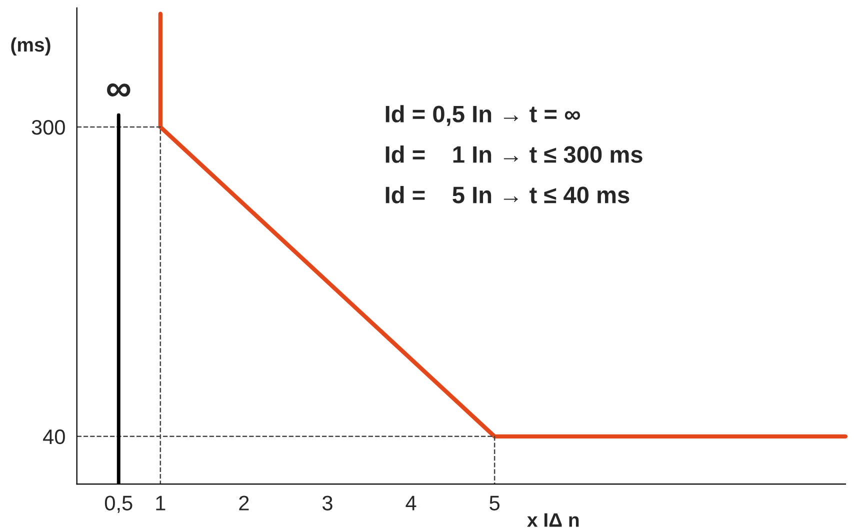  Describe the element at coordinates (118, 90) in the screenshot. I see `ref-line-label: ∞` at that location.